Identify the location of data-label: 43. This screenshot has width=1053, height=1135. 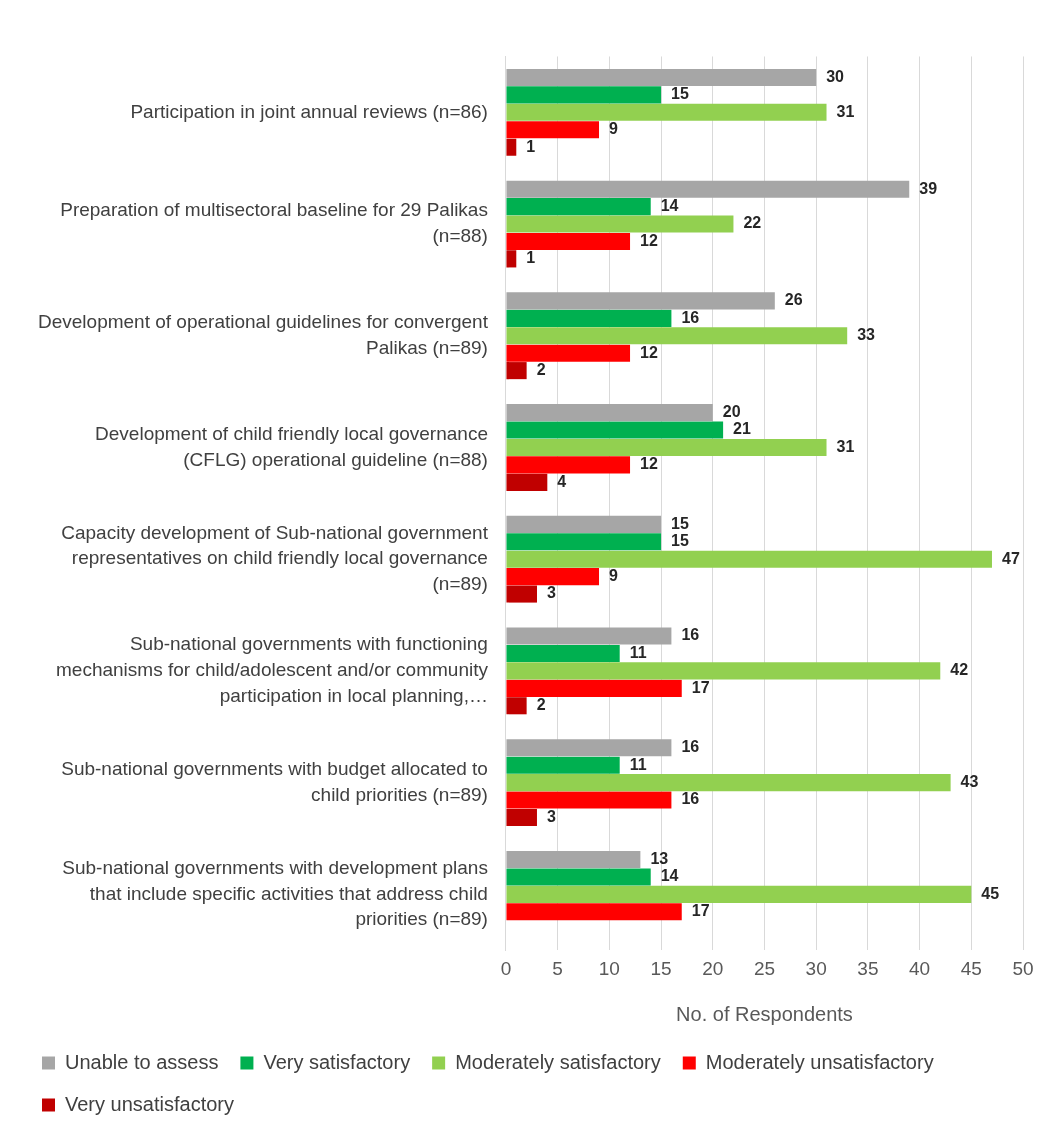
(969, 782).